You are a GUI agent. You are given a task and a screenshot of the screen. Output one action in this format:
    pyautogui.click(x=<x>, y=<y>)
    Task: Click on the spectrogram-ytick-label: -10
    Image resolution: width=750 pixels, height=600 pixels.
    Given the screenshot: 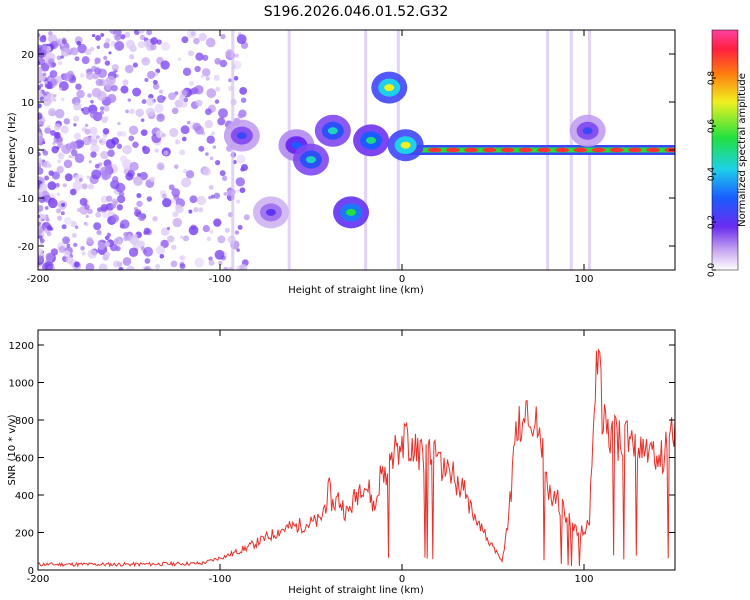 What is the action you would take?
    pyautogui.click(x=26, y=199)
    